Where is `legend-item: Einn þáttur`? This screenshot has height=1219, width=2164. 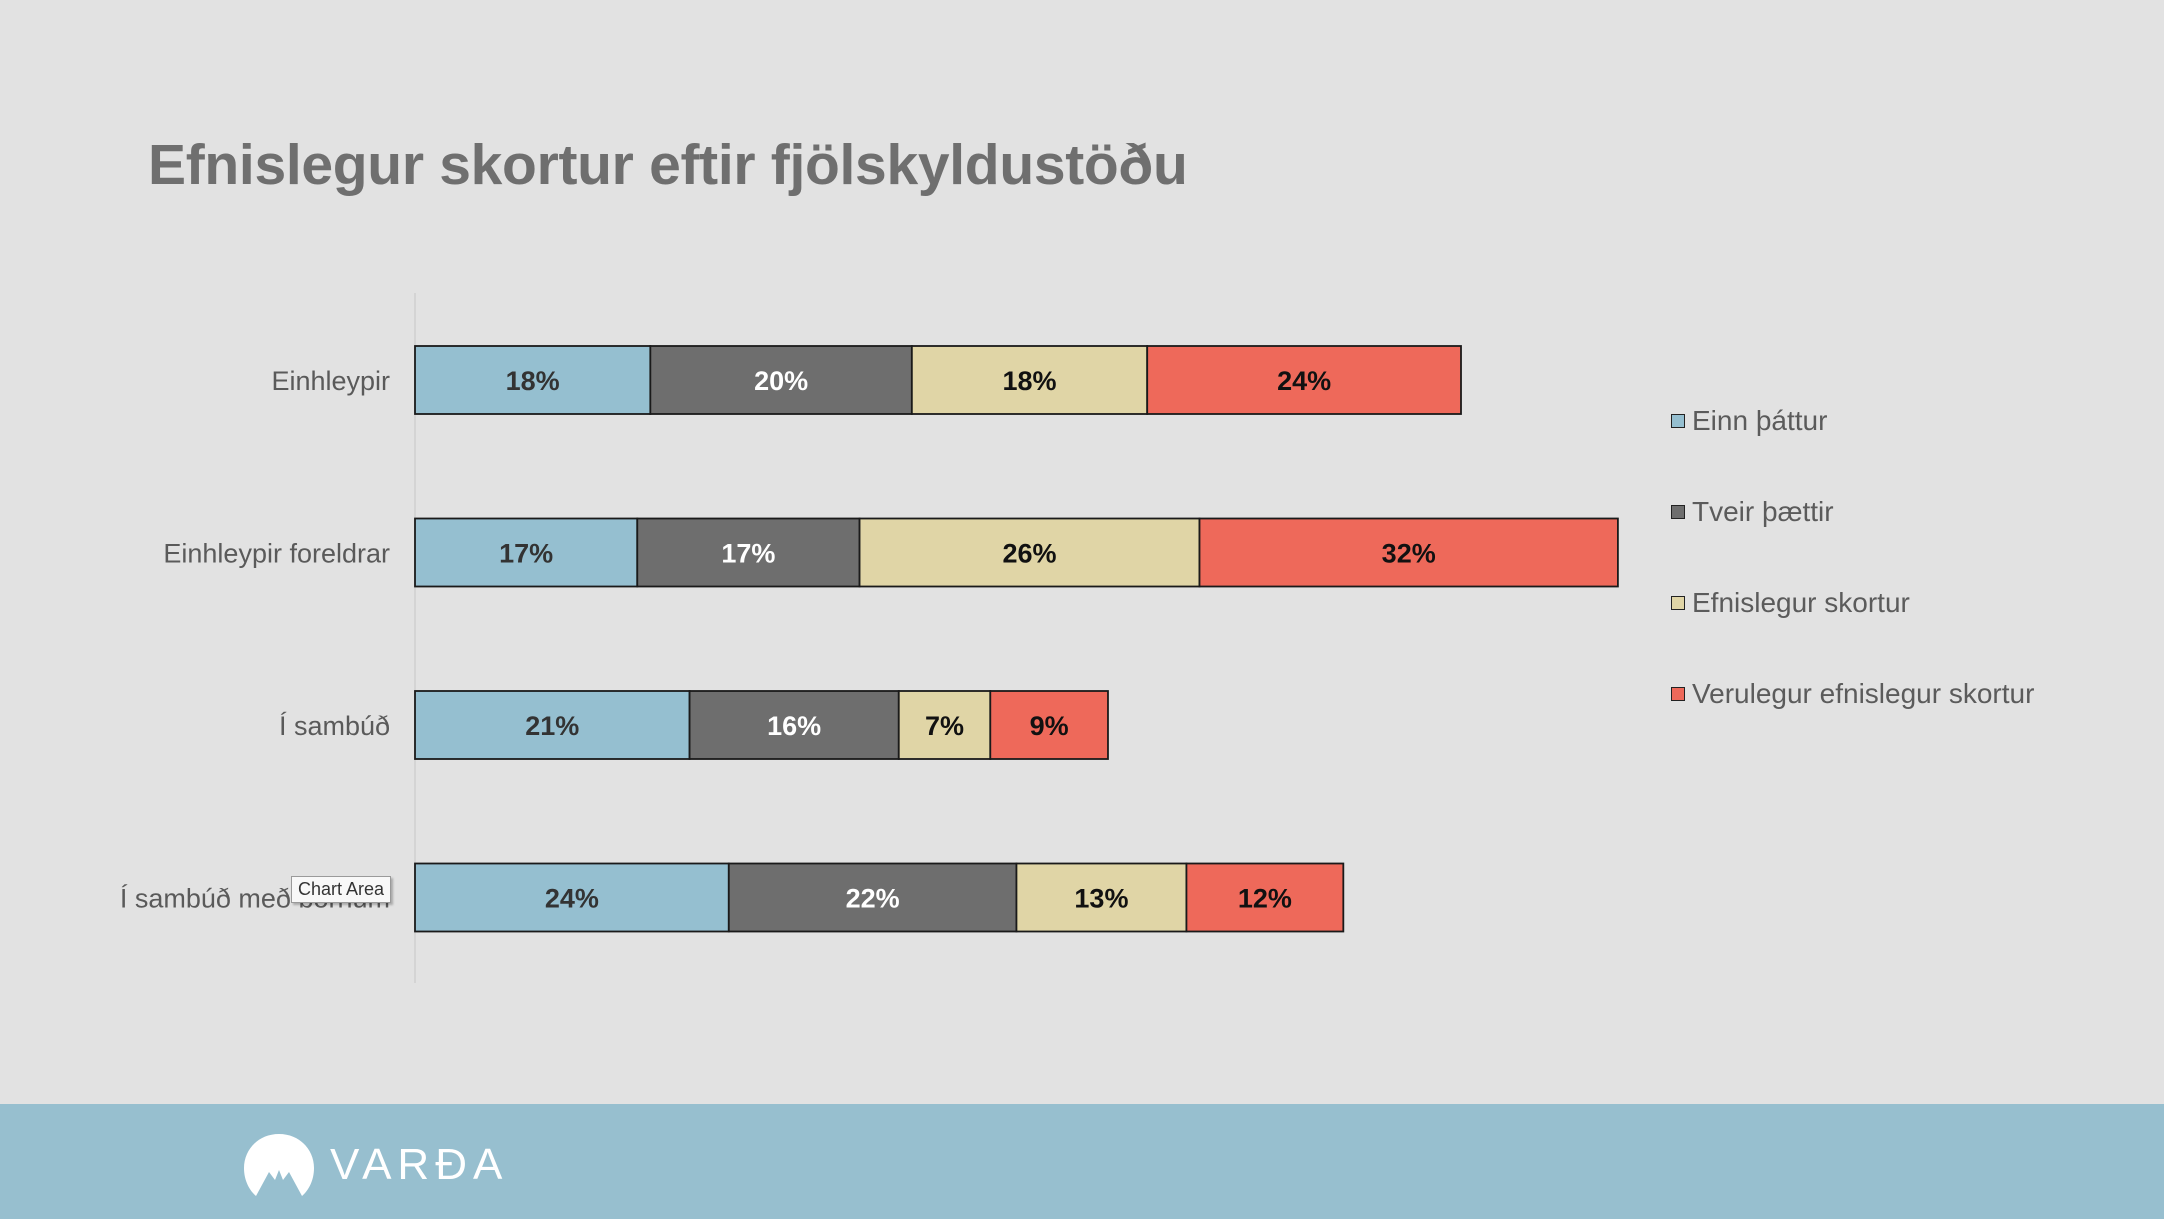 legend-item: Einn þáttur is located at coordinates (1852, 420).